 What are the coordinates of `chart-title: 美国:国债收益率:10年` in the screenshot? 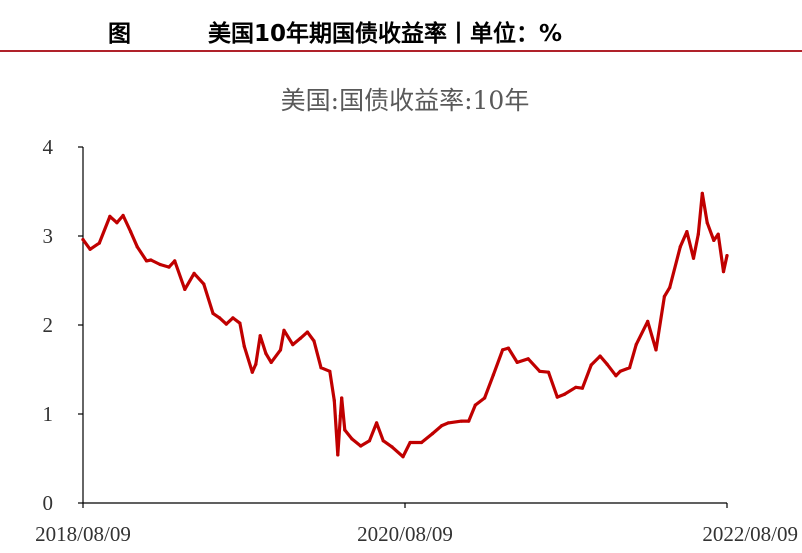 It's located at (405, 100).